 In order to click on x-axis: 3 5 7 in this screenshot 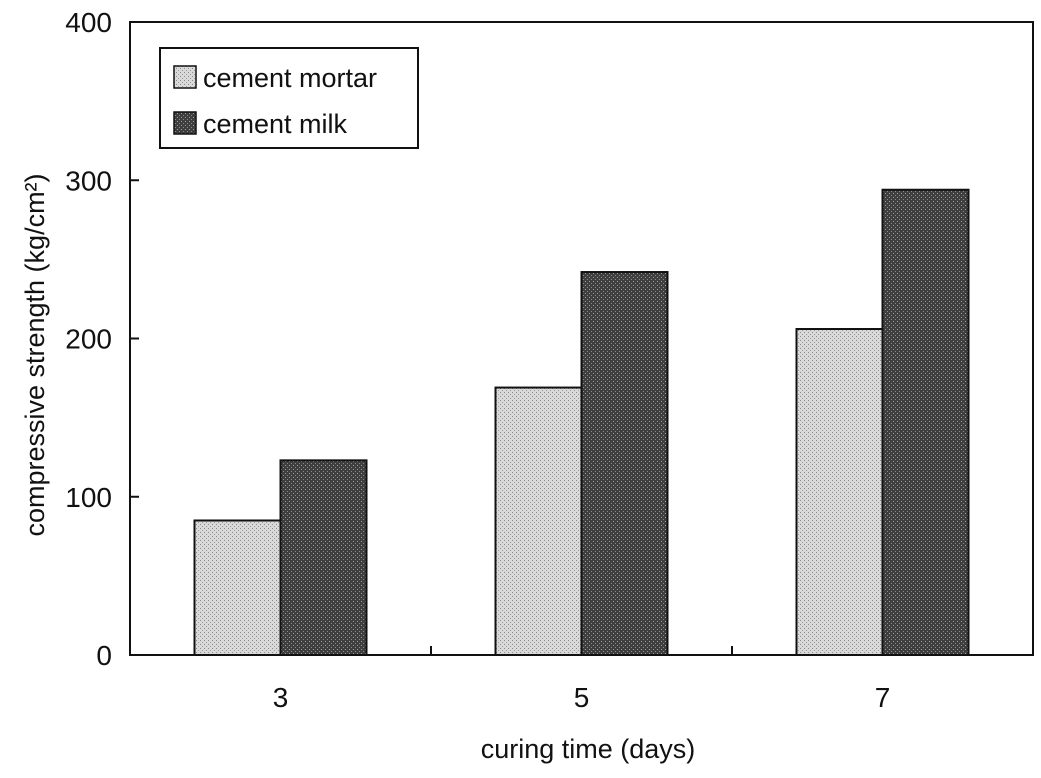, I will do `click(582, 679)`.